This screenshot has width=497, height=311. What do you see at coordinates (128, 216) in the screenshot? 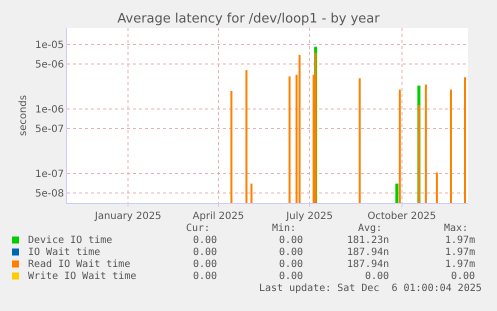
I see `x-tick-label: January 2025` at bounding box center [128, 216].